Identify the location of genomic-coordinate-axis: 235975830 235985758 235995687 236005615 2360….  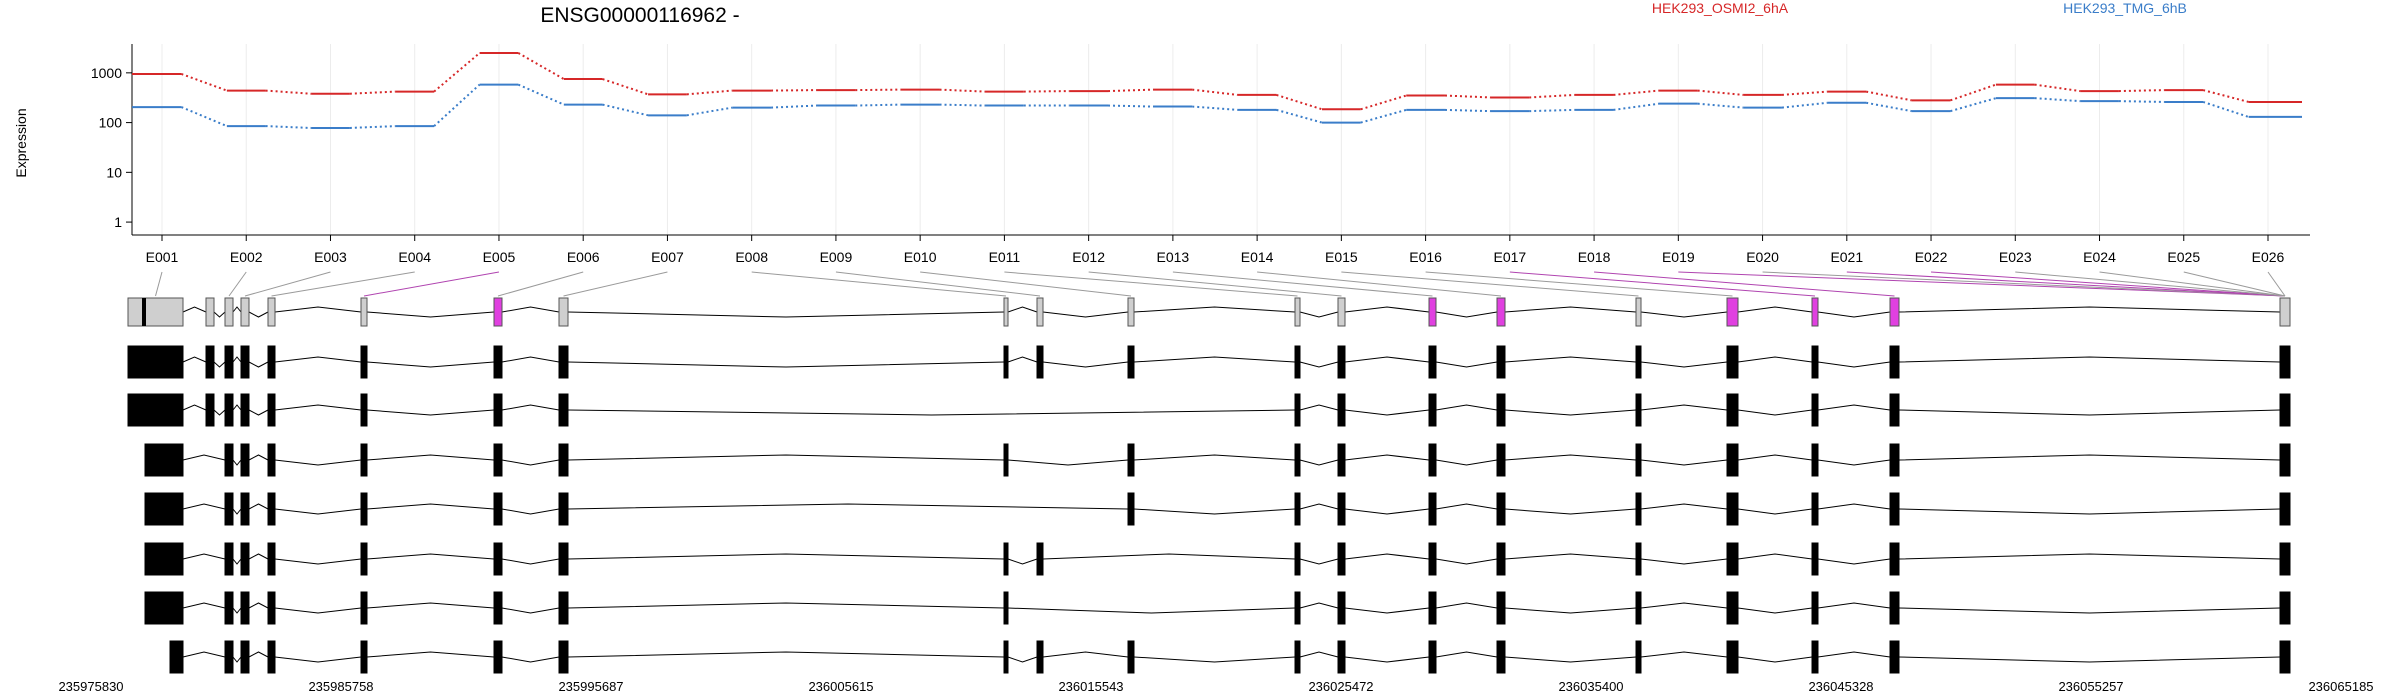
(1215, 686).